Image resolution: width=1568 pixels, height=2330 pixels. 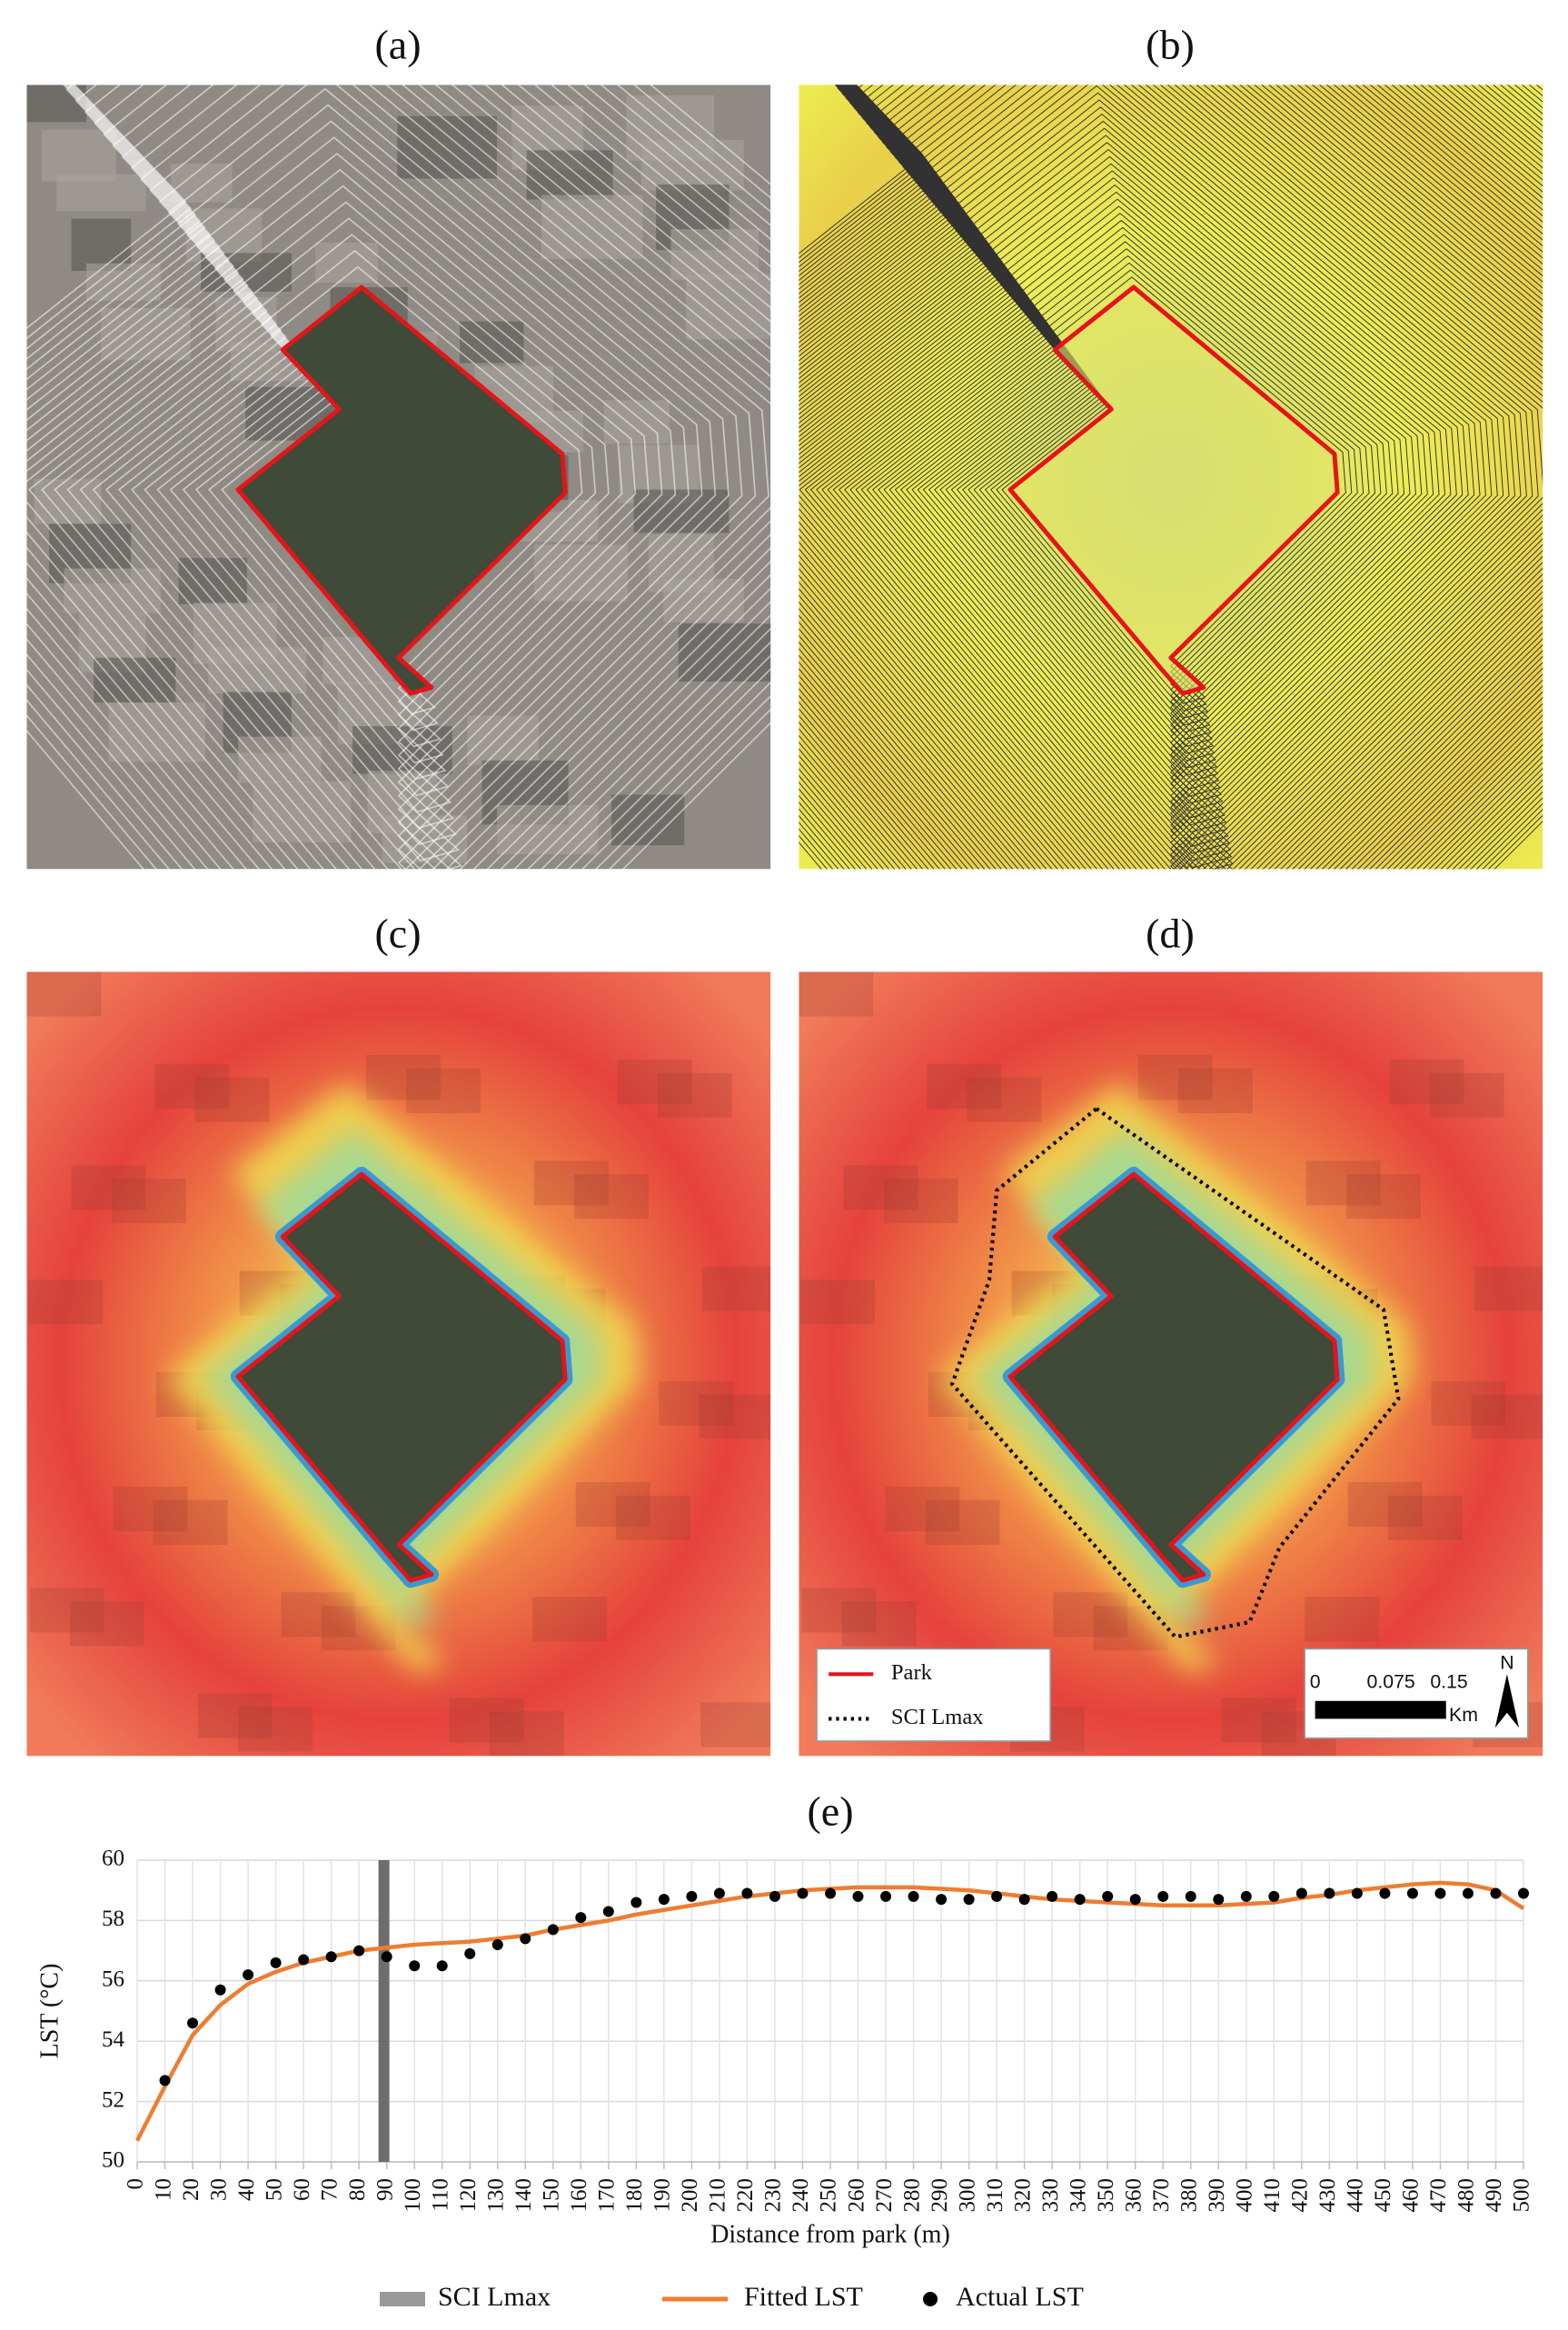 I want to click on legend-label: Park, so click(x=912, y=1672).